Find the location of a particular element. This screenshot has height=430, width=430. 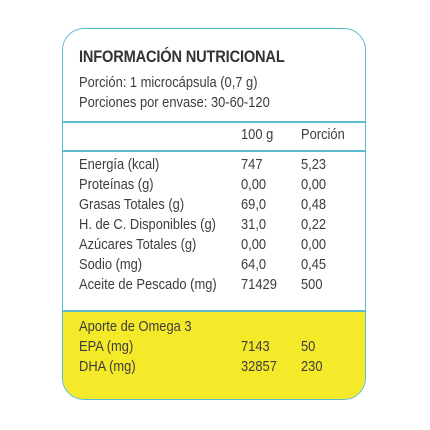

portion-size: Porción: 1 microcápsula (0,7 g) is located at coordinates (168, 82).